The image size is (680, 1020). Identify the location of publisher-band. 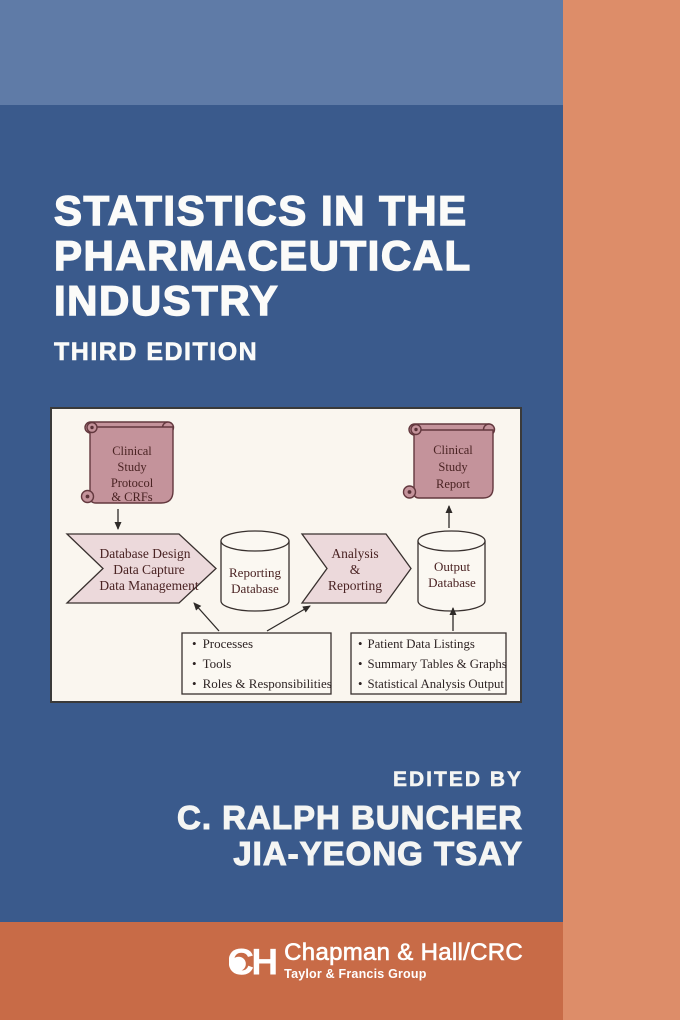
(281, 971).